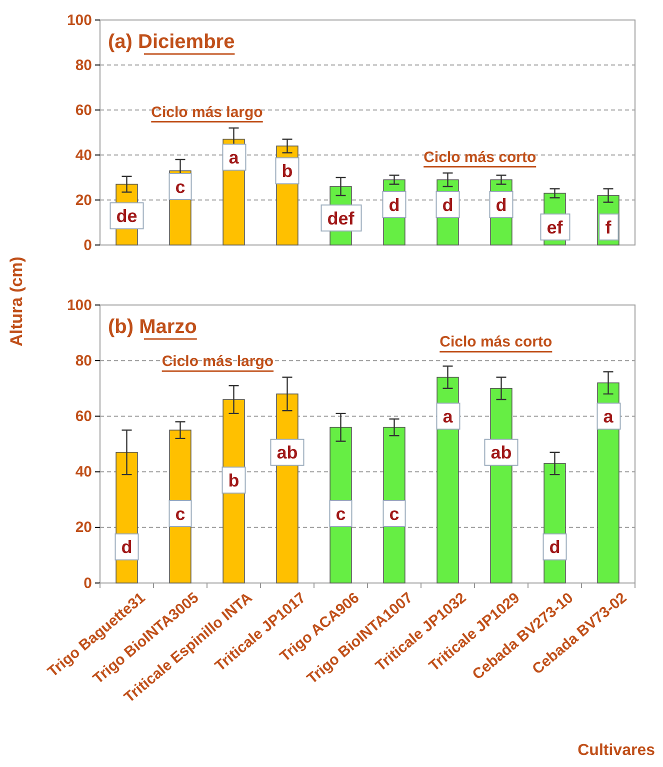  I want to click on annotation: de, so click(127, 216).